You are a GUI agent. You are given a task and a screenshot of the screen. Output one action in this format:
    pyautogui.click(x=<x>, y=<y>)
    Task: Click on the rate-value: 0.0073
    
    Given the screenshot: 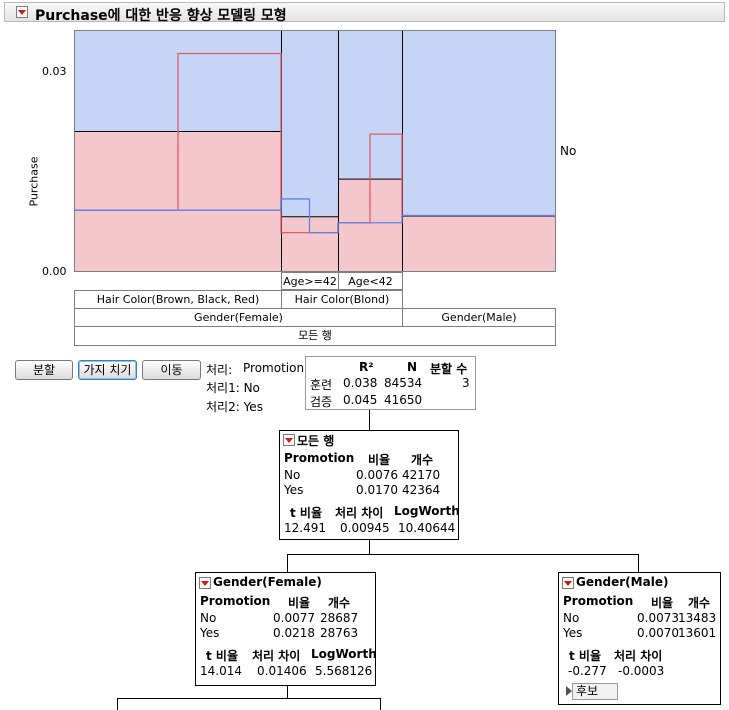 What is the action you would take?
    pyautogui.click(x=658, y=618)
    